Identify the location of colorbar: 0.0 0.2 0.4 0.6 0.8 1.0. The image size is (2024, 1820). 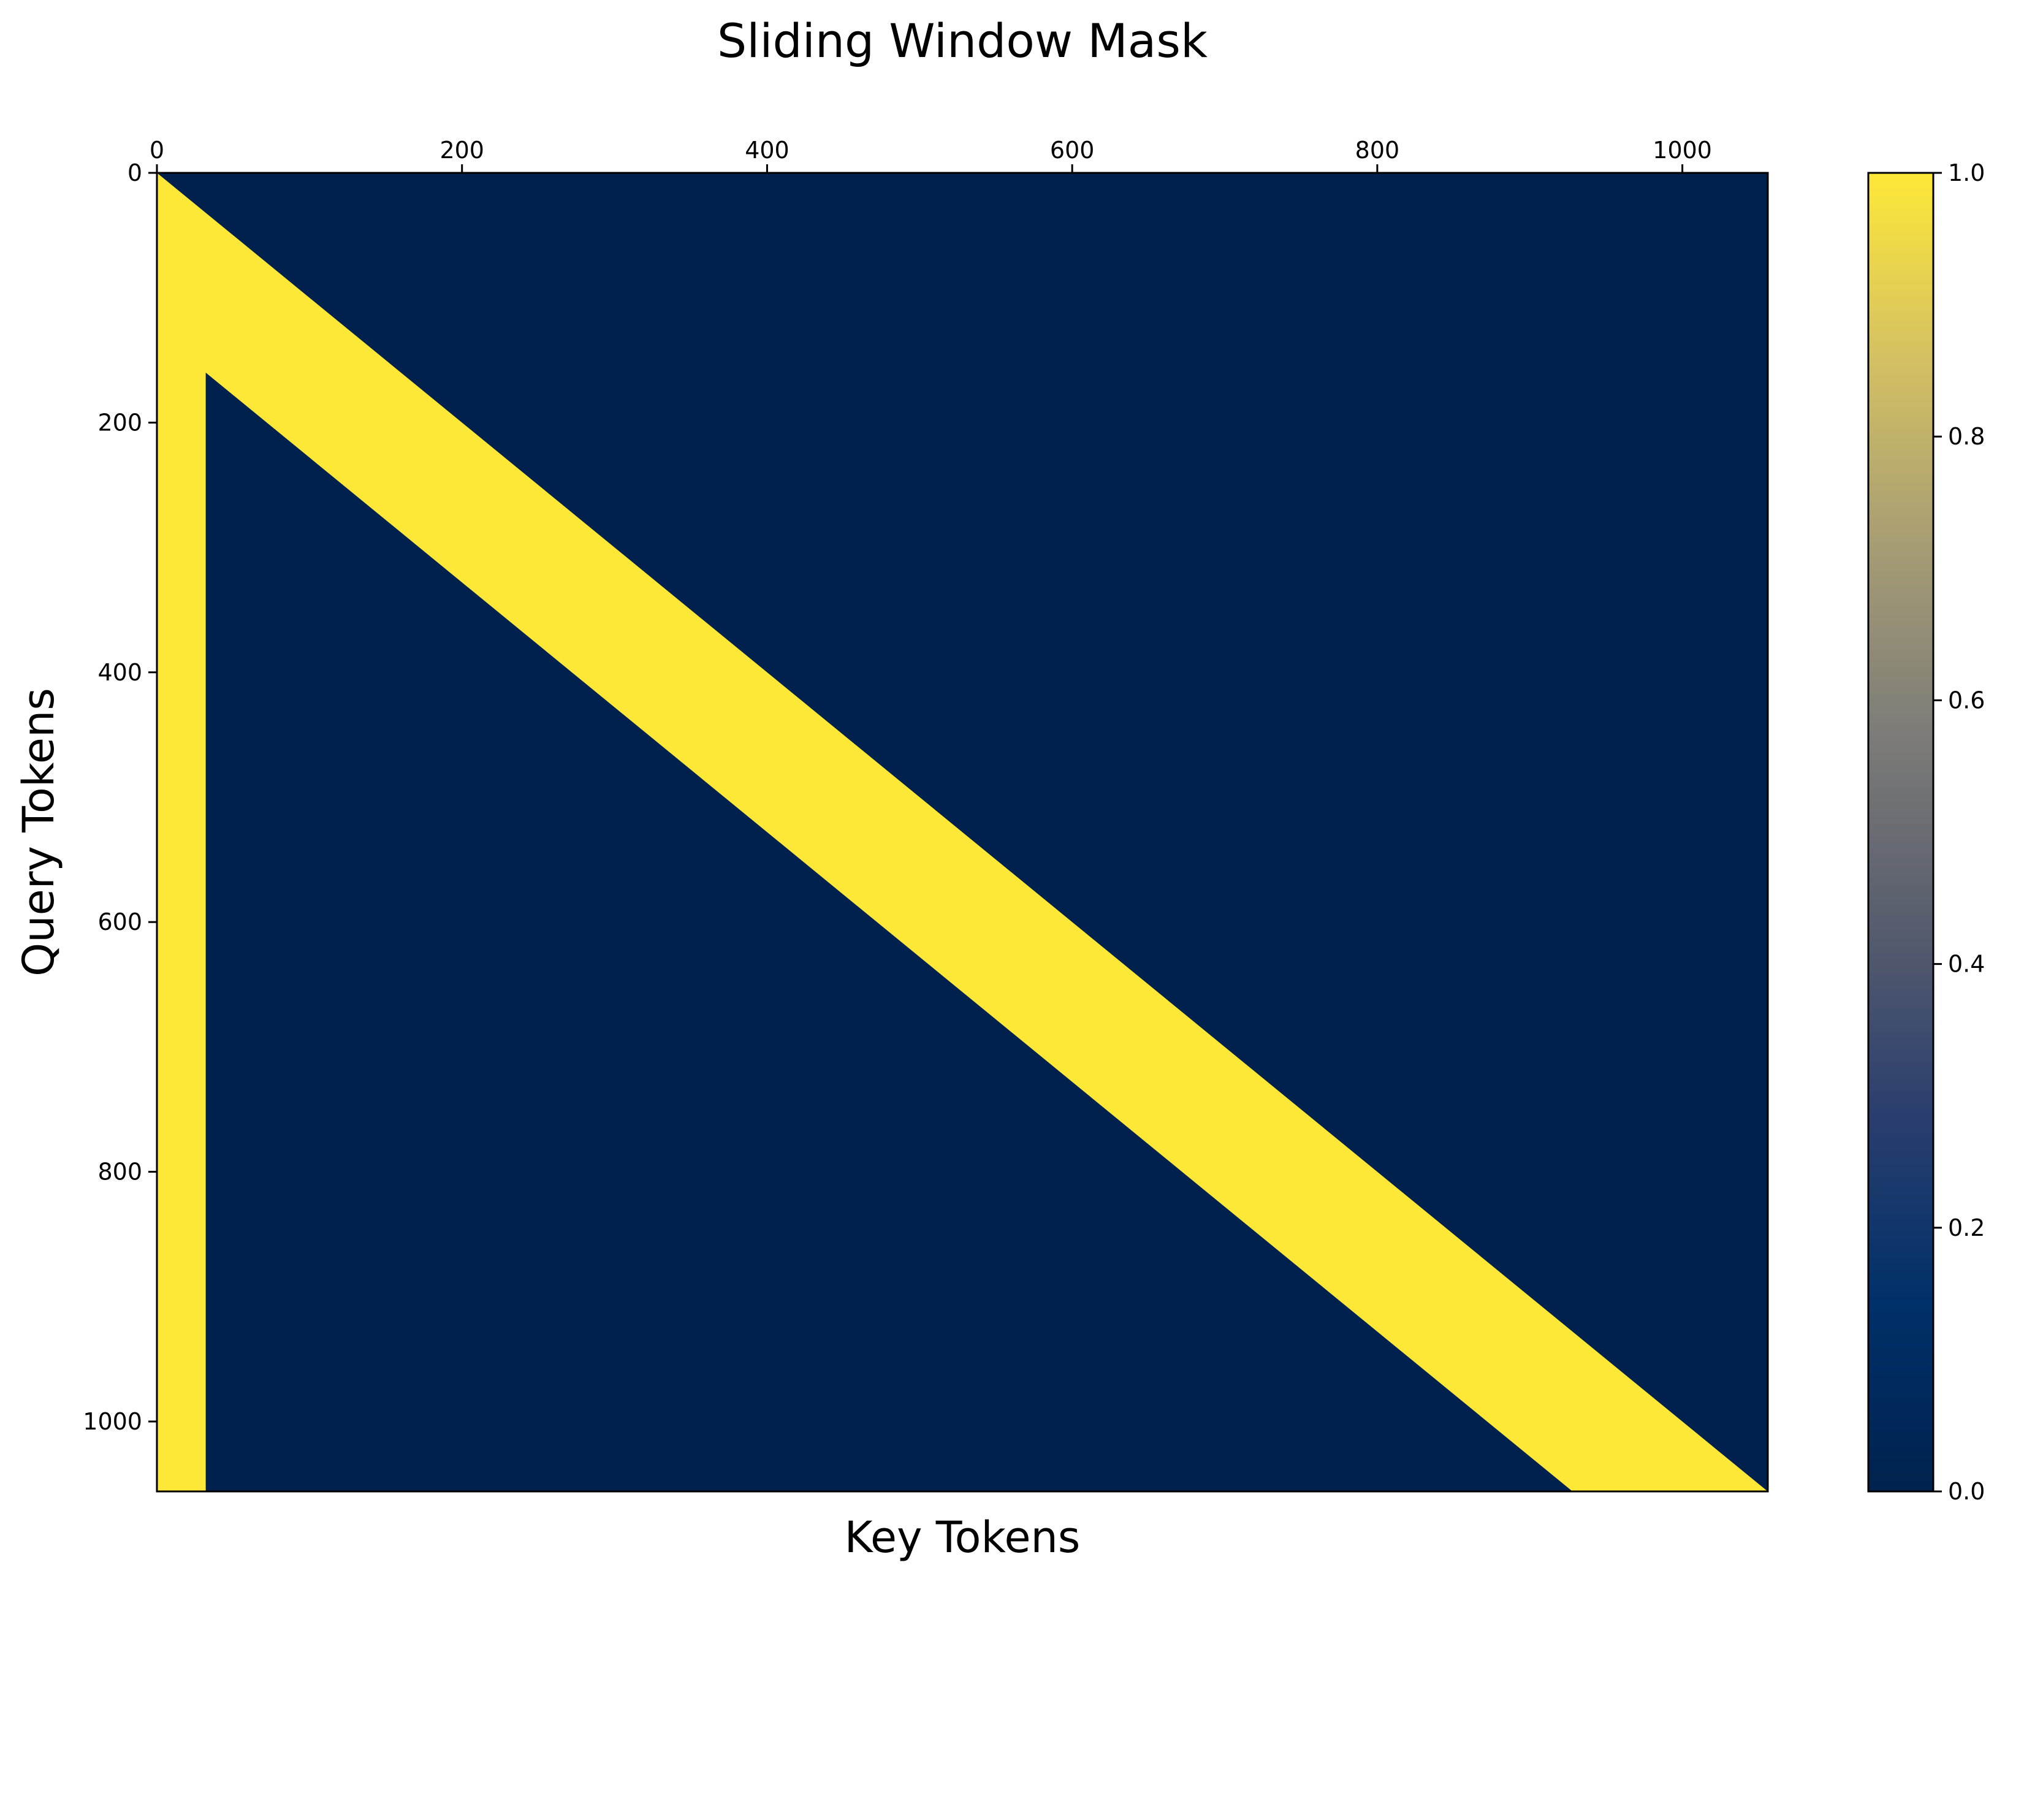
(1926, 832).